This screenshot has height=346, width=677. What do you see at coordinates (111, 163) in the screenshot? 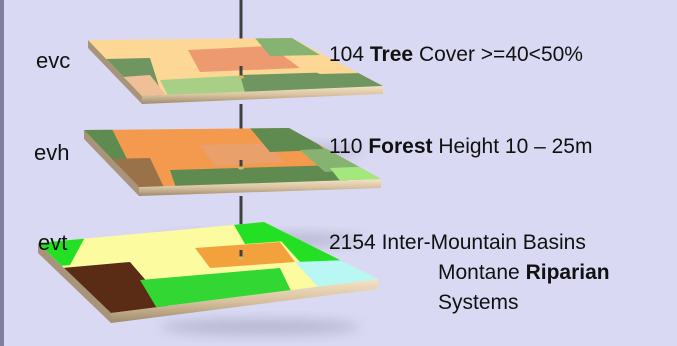
I see `evh-left-edge` at bounding box center [111, 163].